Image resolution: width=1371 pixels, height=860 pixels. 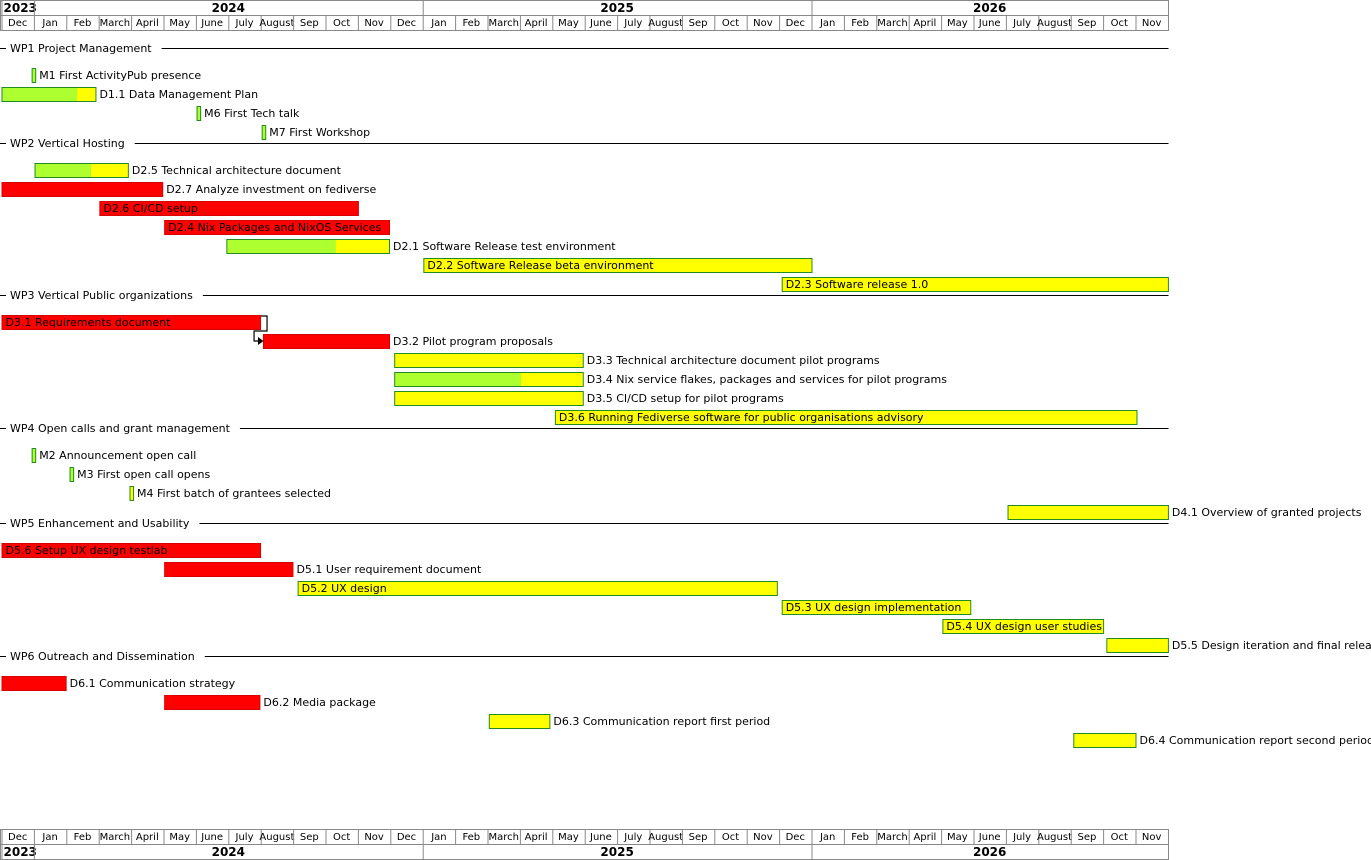 What do you see at coordinates (685, 398) in the screenshot?
I see `task-label: D3.5 CI/CD setup for pilot programs` at bounding box center [685, 398].